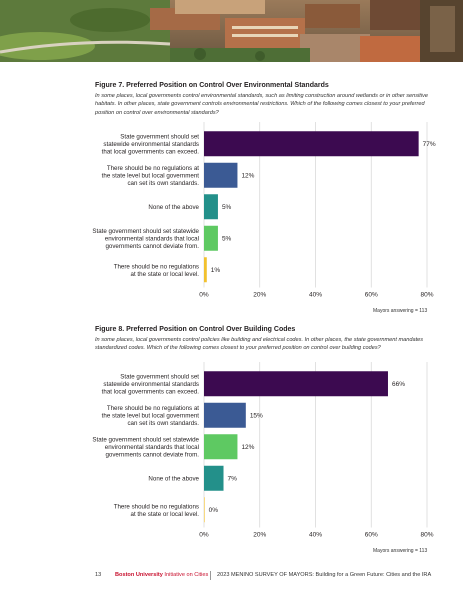 This screenshot has height=599, width=463. Describe the element at coordinates (429, 144) in the screenshot. I see `bar-value-label: 77%` at that location.